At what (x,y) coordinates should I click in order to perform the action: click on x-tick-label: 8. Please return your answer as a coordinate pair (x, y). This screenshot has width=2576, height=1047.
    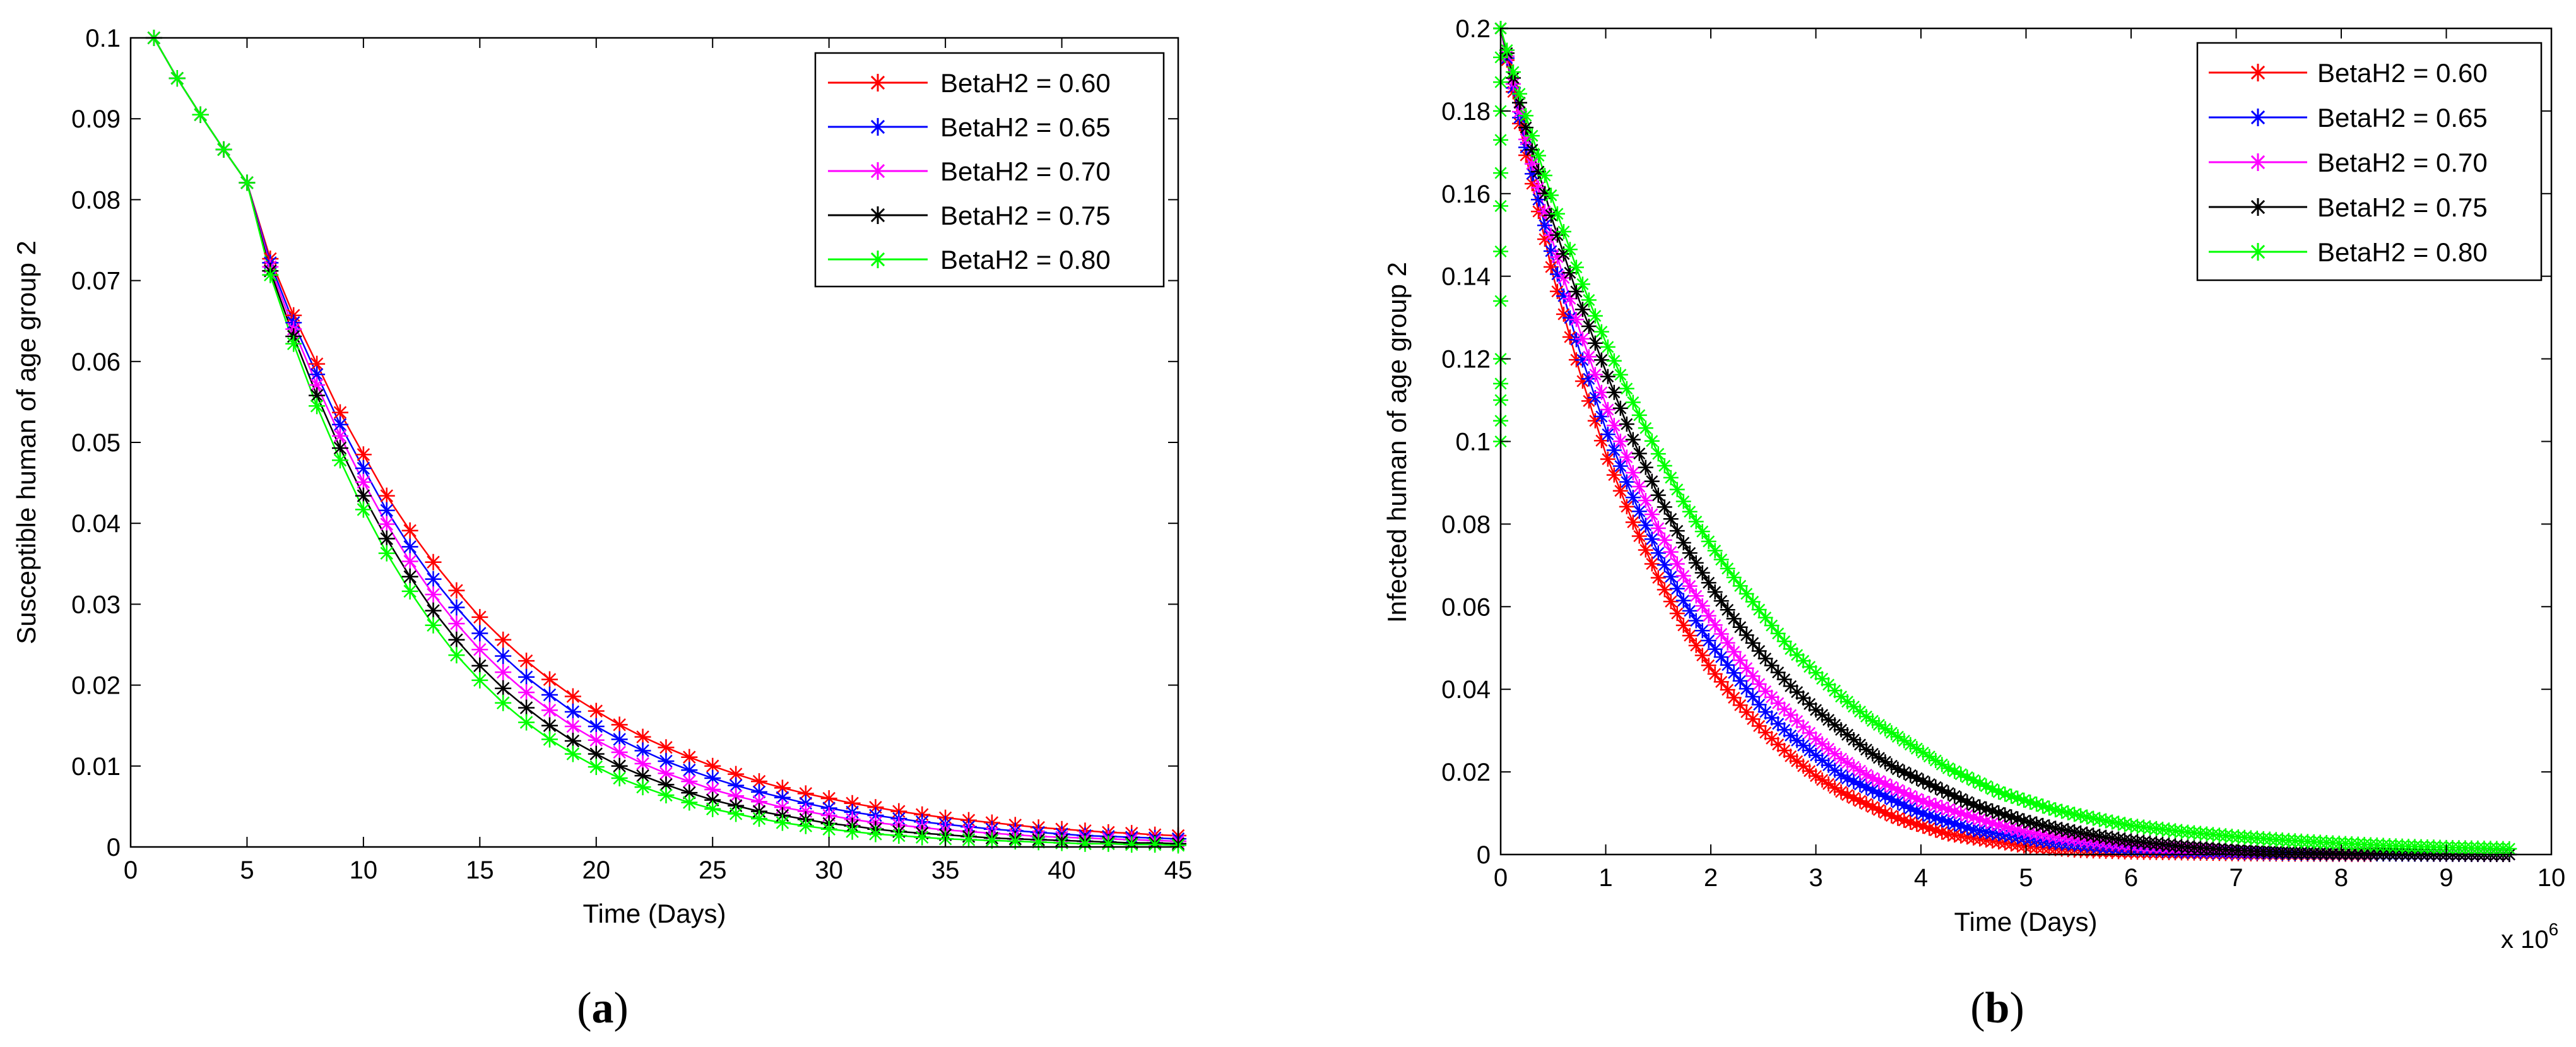
    Looking at the image, I should click on (2341, 878).